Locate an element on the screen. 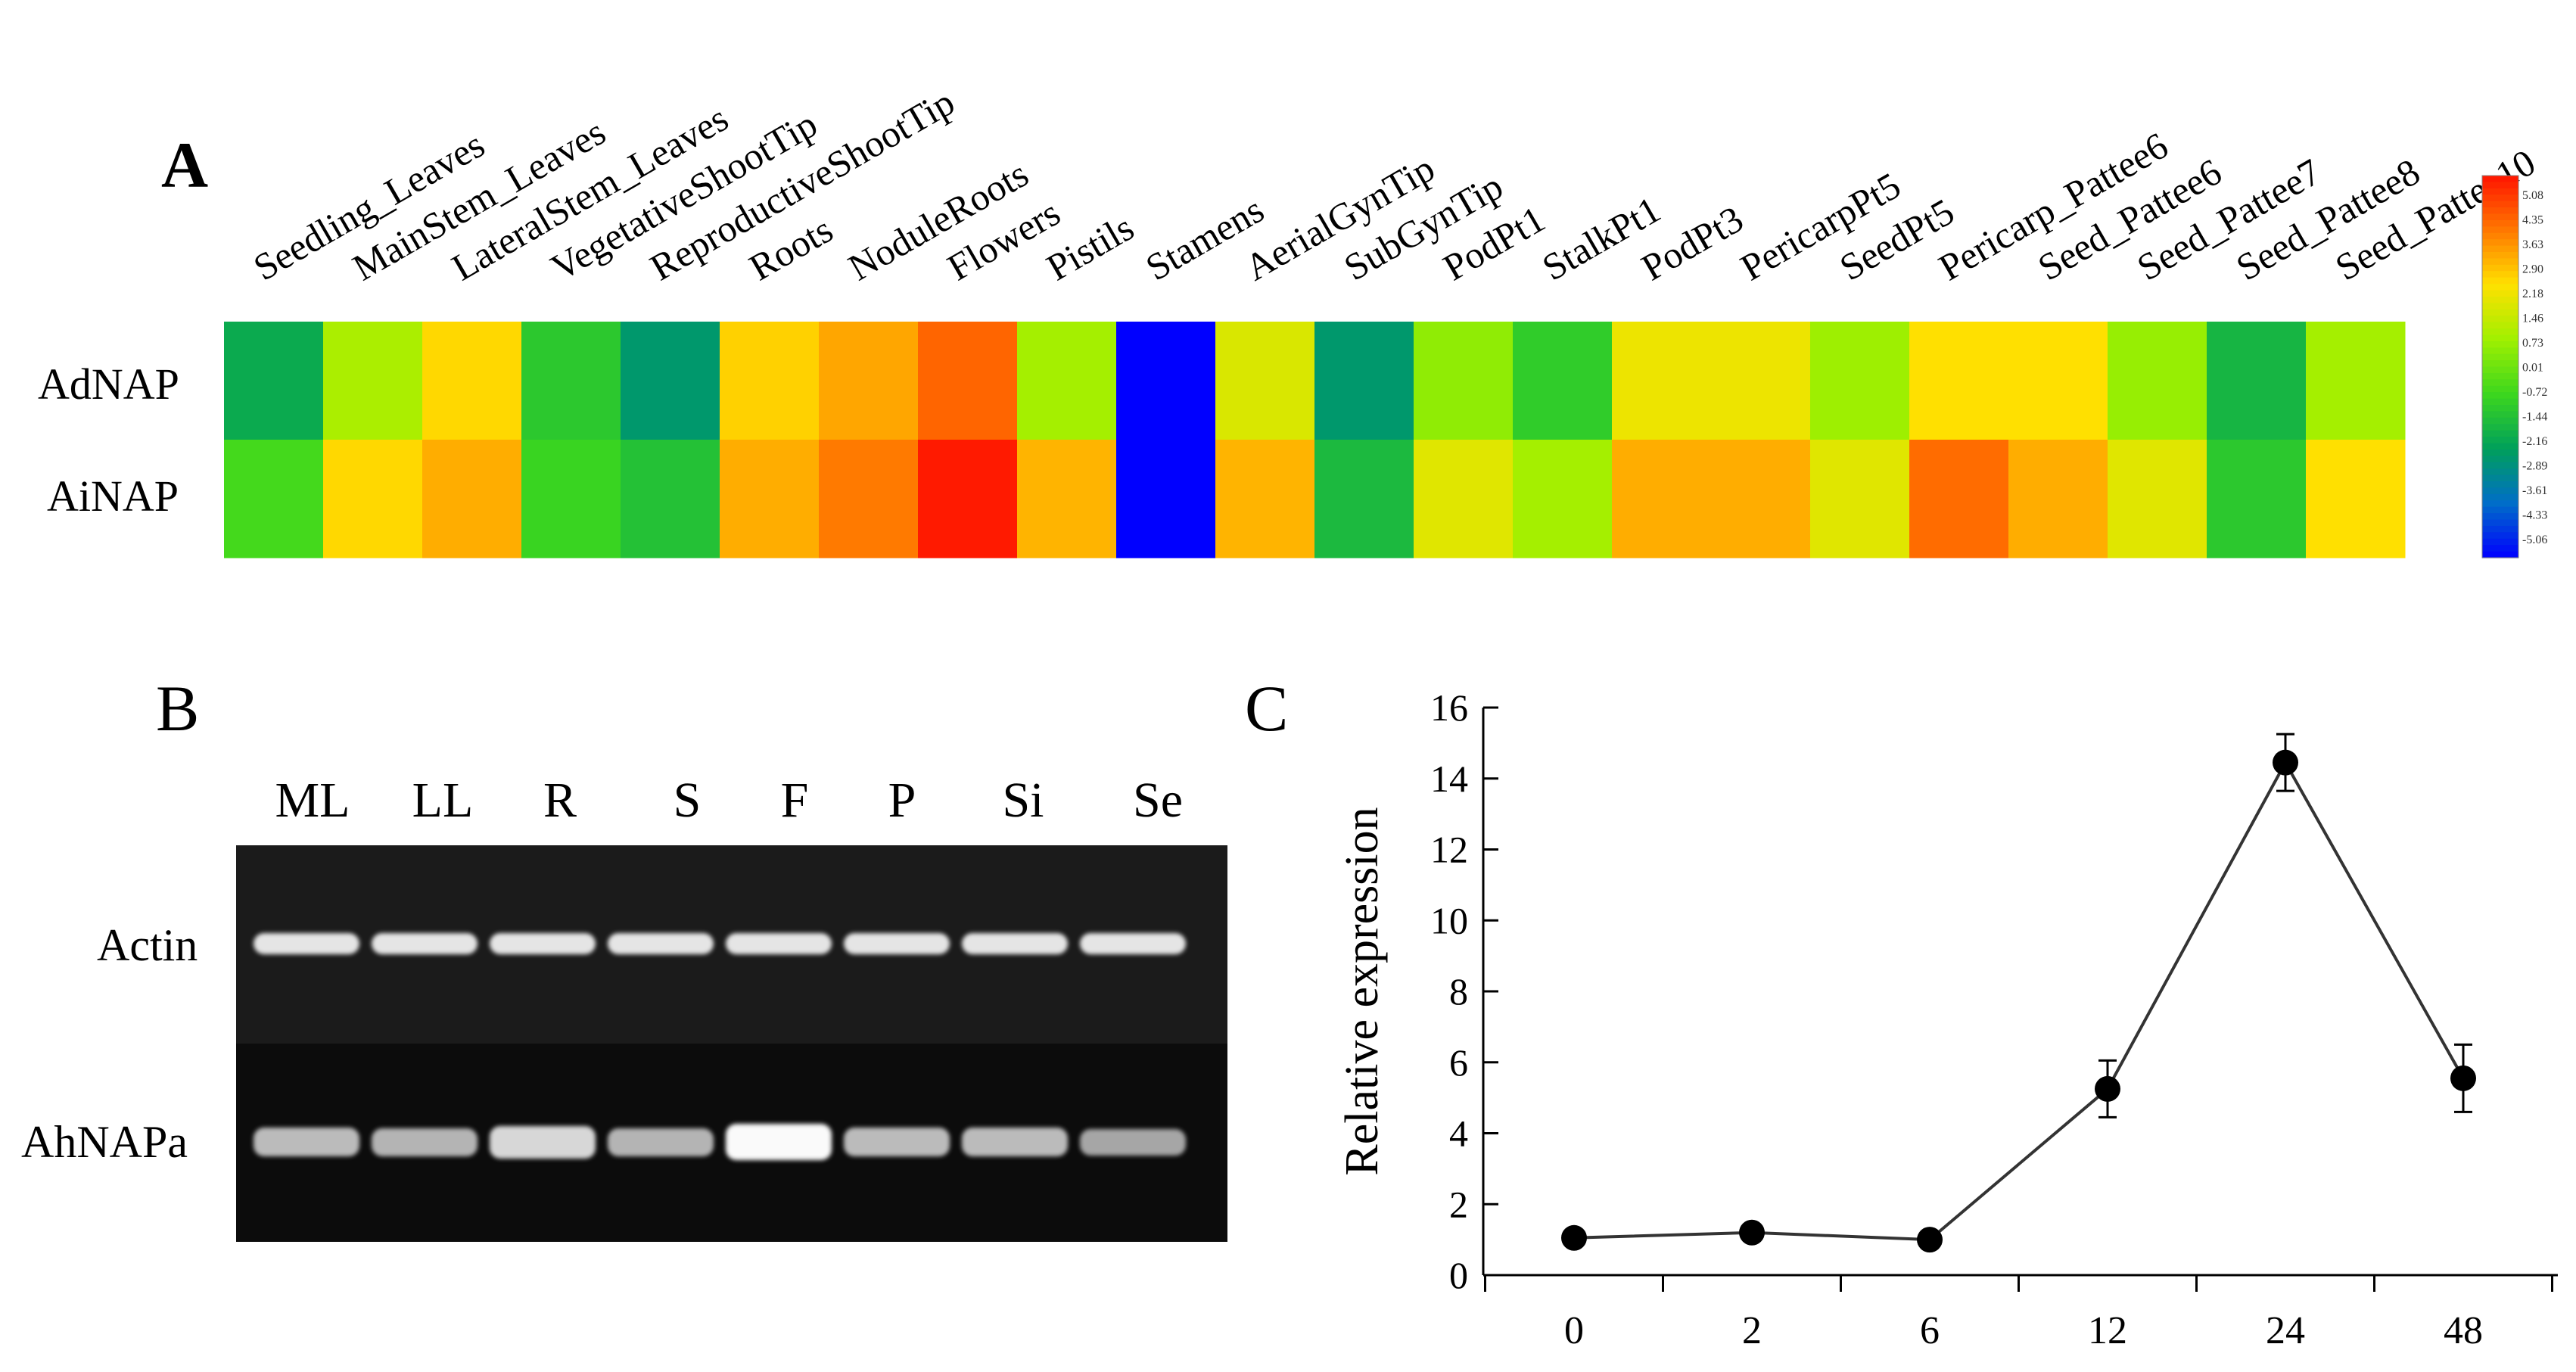 This screenshot has width=2576, height=1372. gel-band-label-actin: Actin is located at coordinates (147, 945).